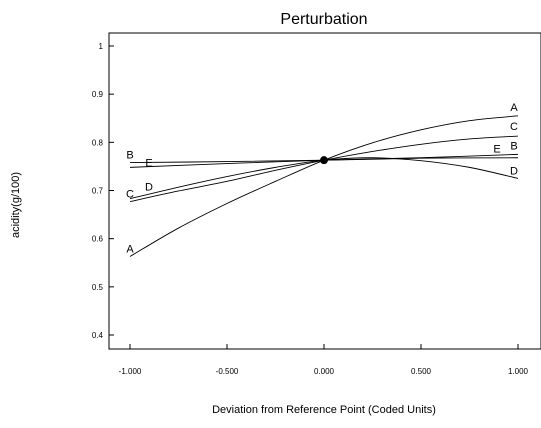  What do you see at coordinates (496, 150) in the screenshot?
I see `series-label-right-E: E` at bounding box center [496, 150].